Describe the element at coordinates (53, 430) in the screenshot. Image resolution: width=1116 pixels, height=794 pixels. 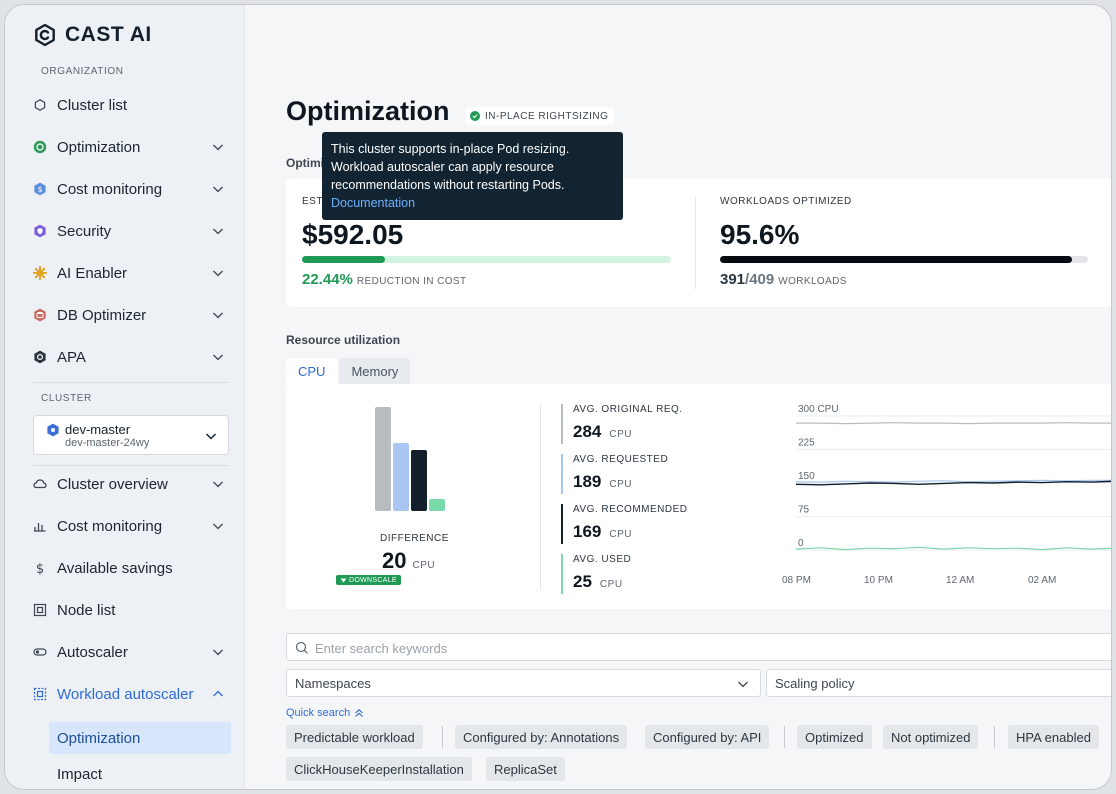
I see `kubernetes-cluster-icon` at that location.